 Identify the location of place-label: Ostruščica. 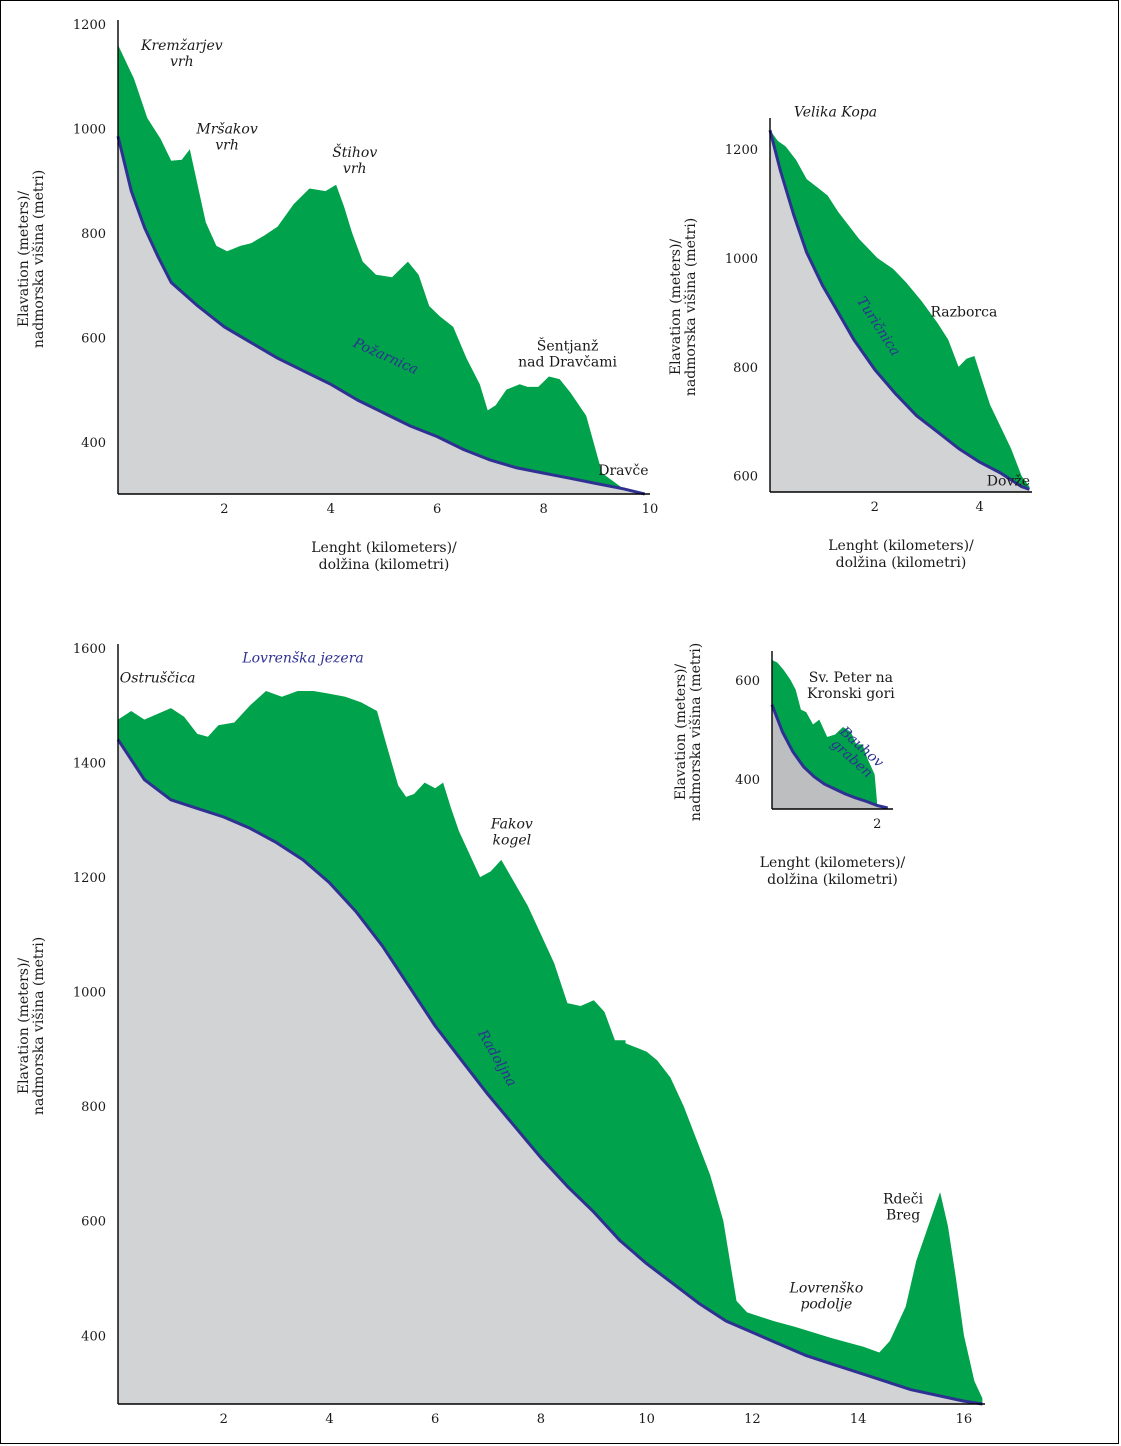
(158, 678).